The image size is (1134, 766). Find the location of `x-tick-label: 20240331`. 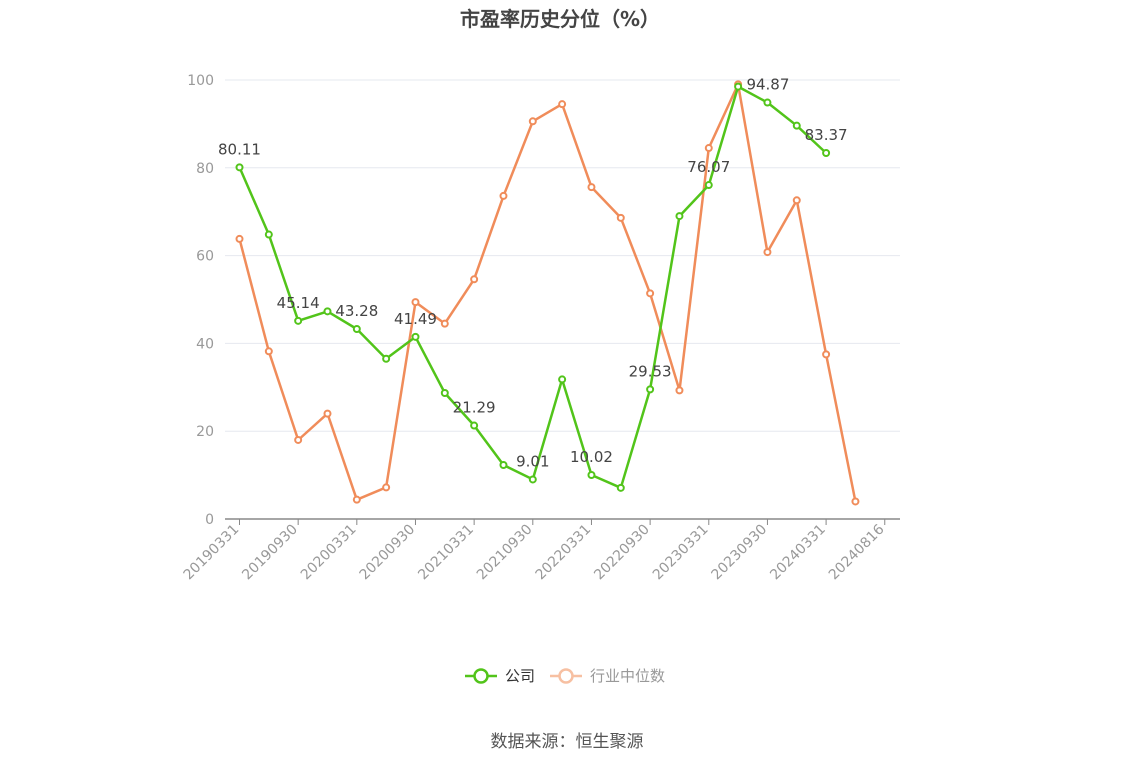

x-tick-label: 20240331 is located at coordinates (798, 553).